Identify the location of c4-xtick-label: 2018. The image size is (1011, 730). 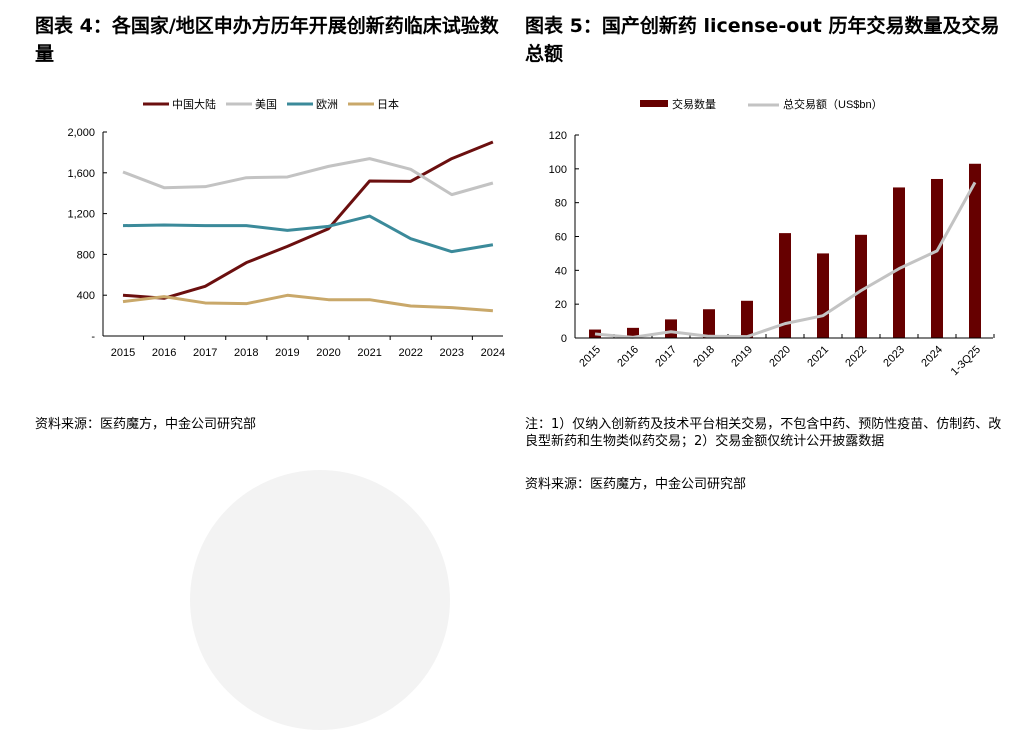
(246, 353).